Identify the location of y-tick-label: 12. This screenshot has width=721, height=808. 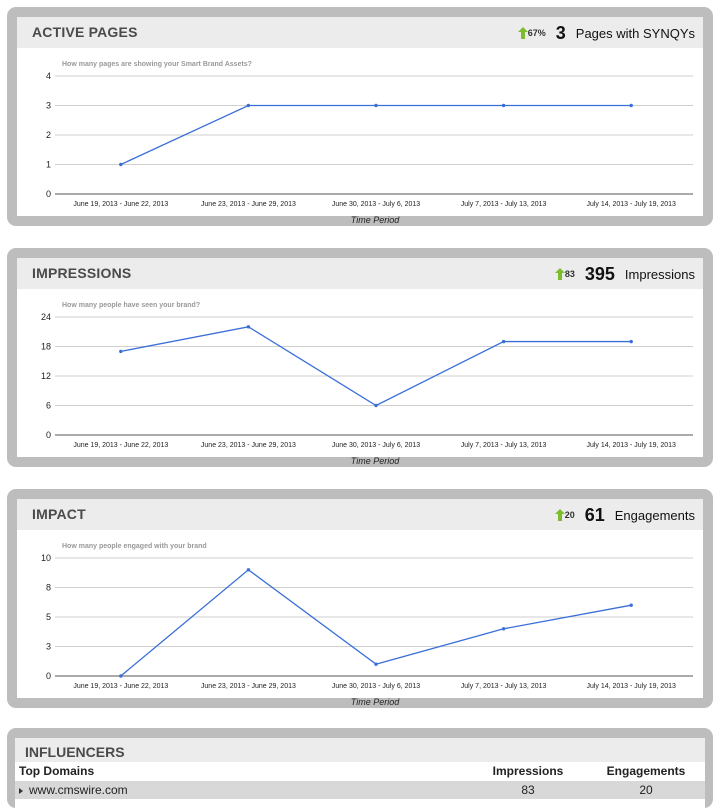
(46, 376).